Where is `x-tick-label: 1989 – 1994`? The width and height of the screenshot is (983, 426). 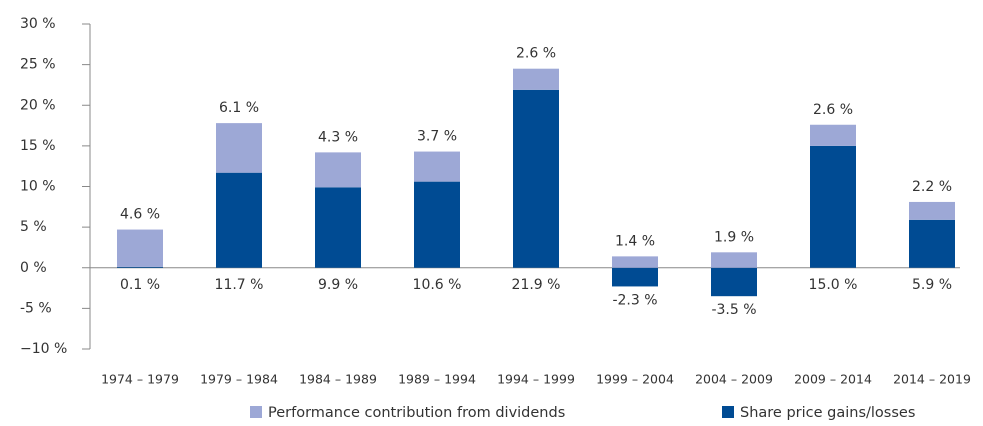
x-tick-label: 1989 – 1994 is located at coordinates (437, 379).